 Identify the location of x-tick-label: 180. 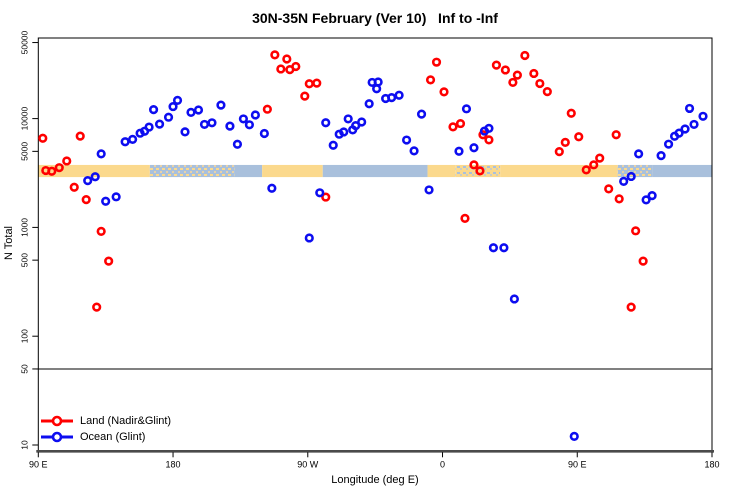
(173, 464).